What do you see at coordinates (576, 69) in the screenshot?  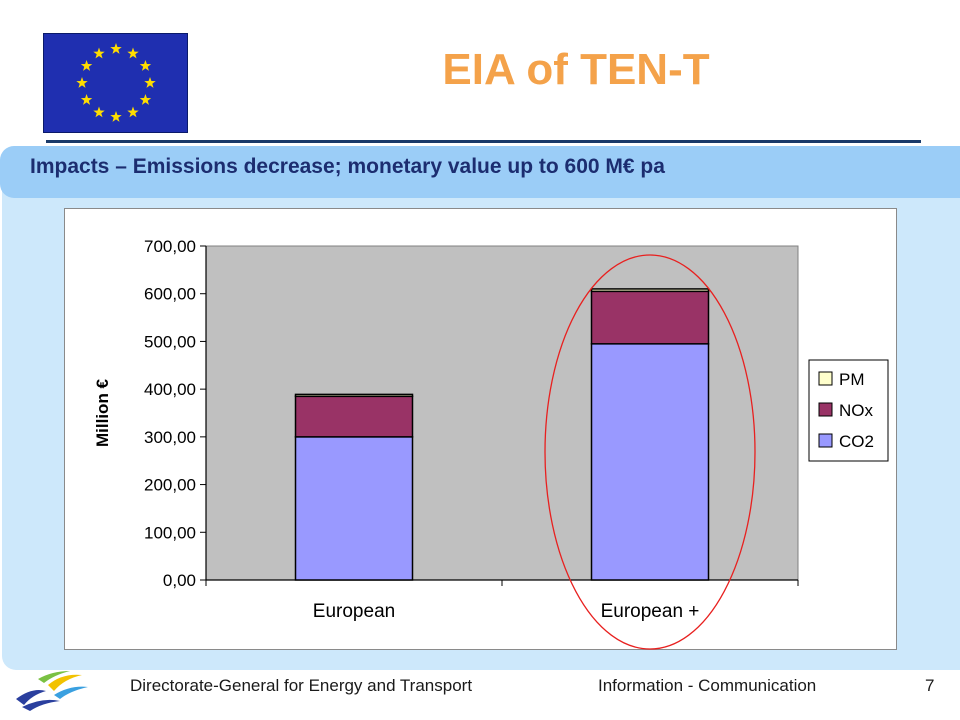 I see `slide-title: EIA of TEN-T` at bounding box center [576, 69].